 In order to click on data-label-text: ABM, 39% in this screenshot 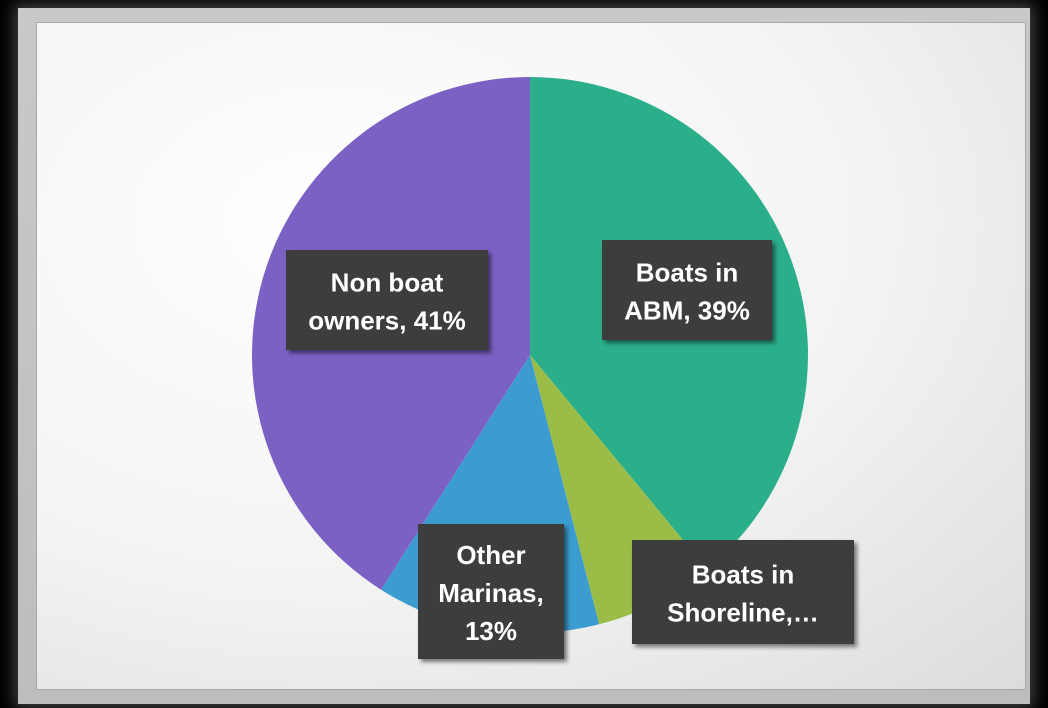, I will do `click(687, 311)`.